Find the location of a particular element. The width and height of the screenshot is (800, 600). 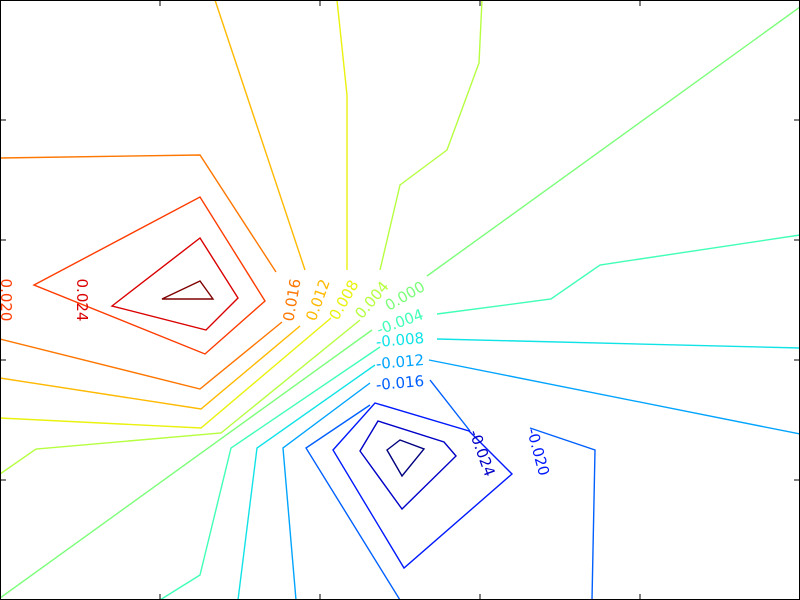

contour-label: -0.012 is located at coordinates (400, 362).